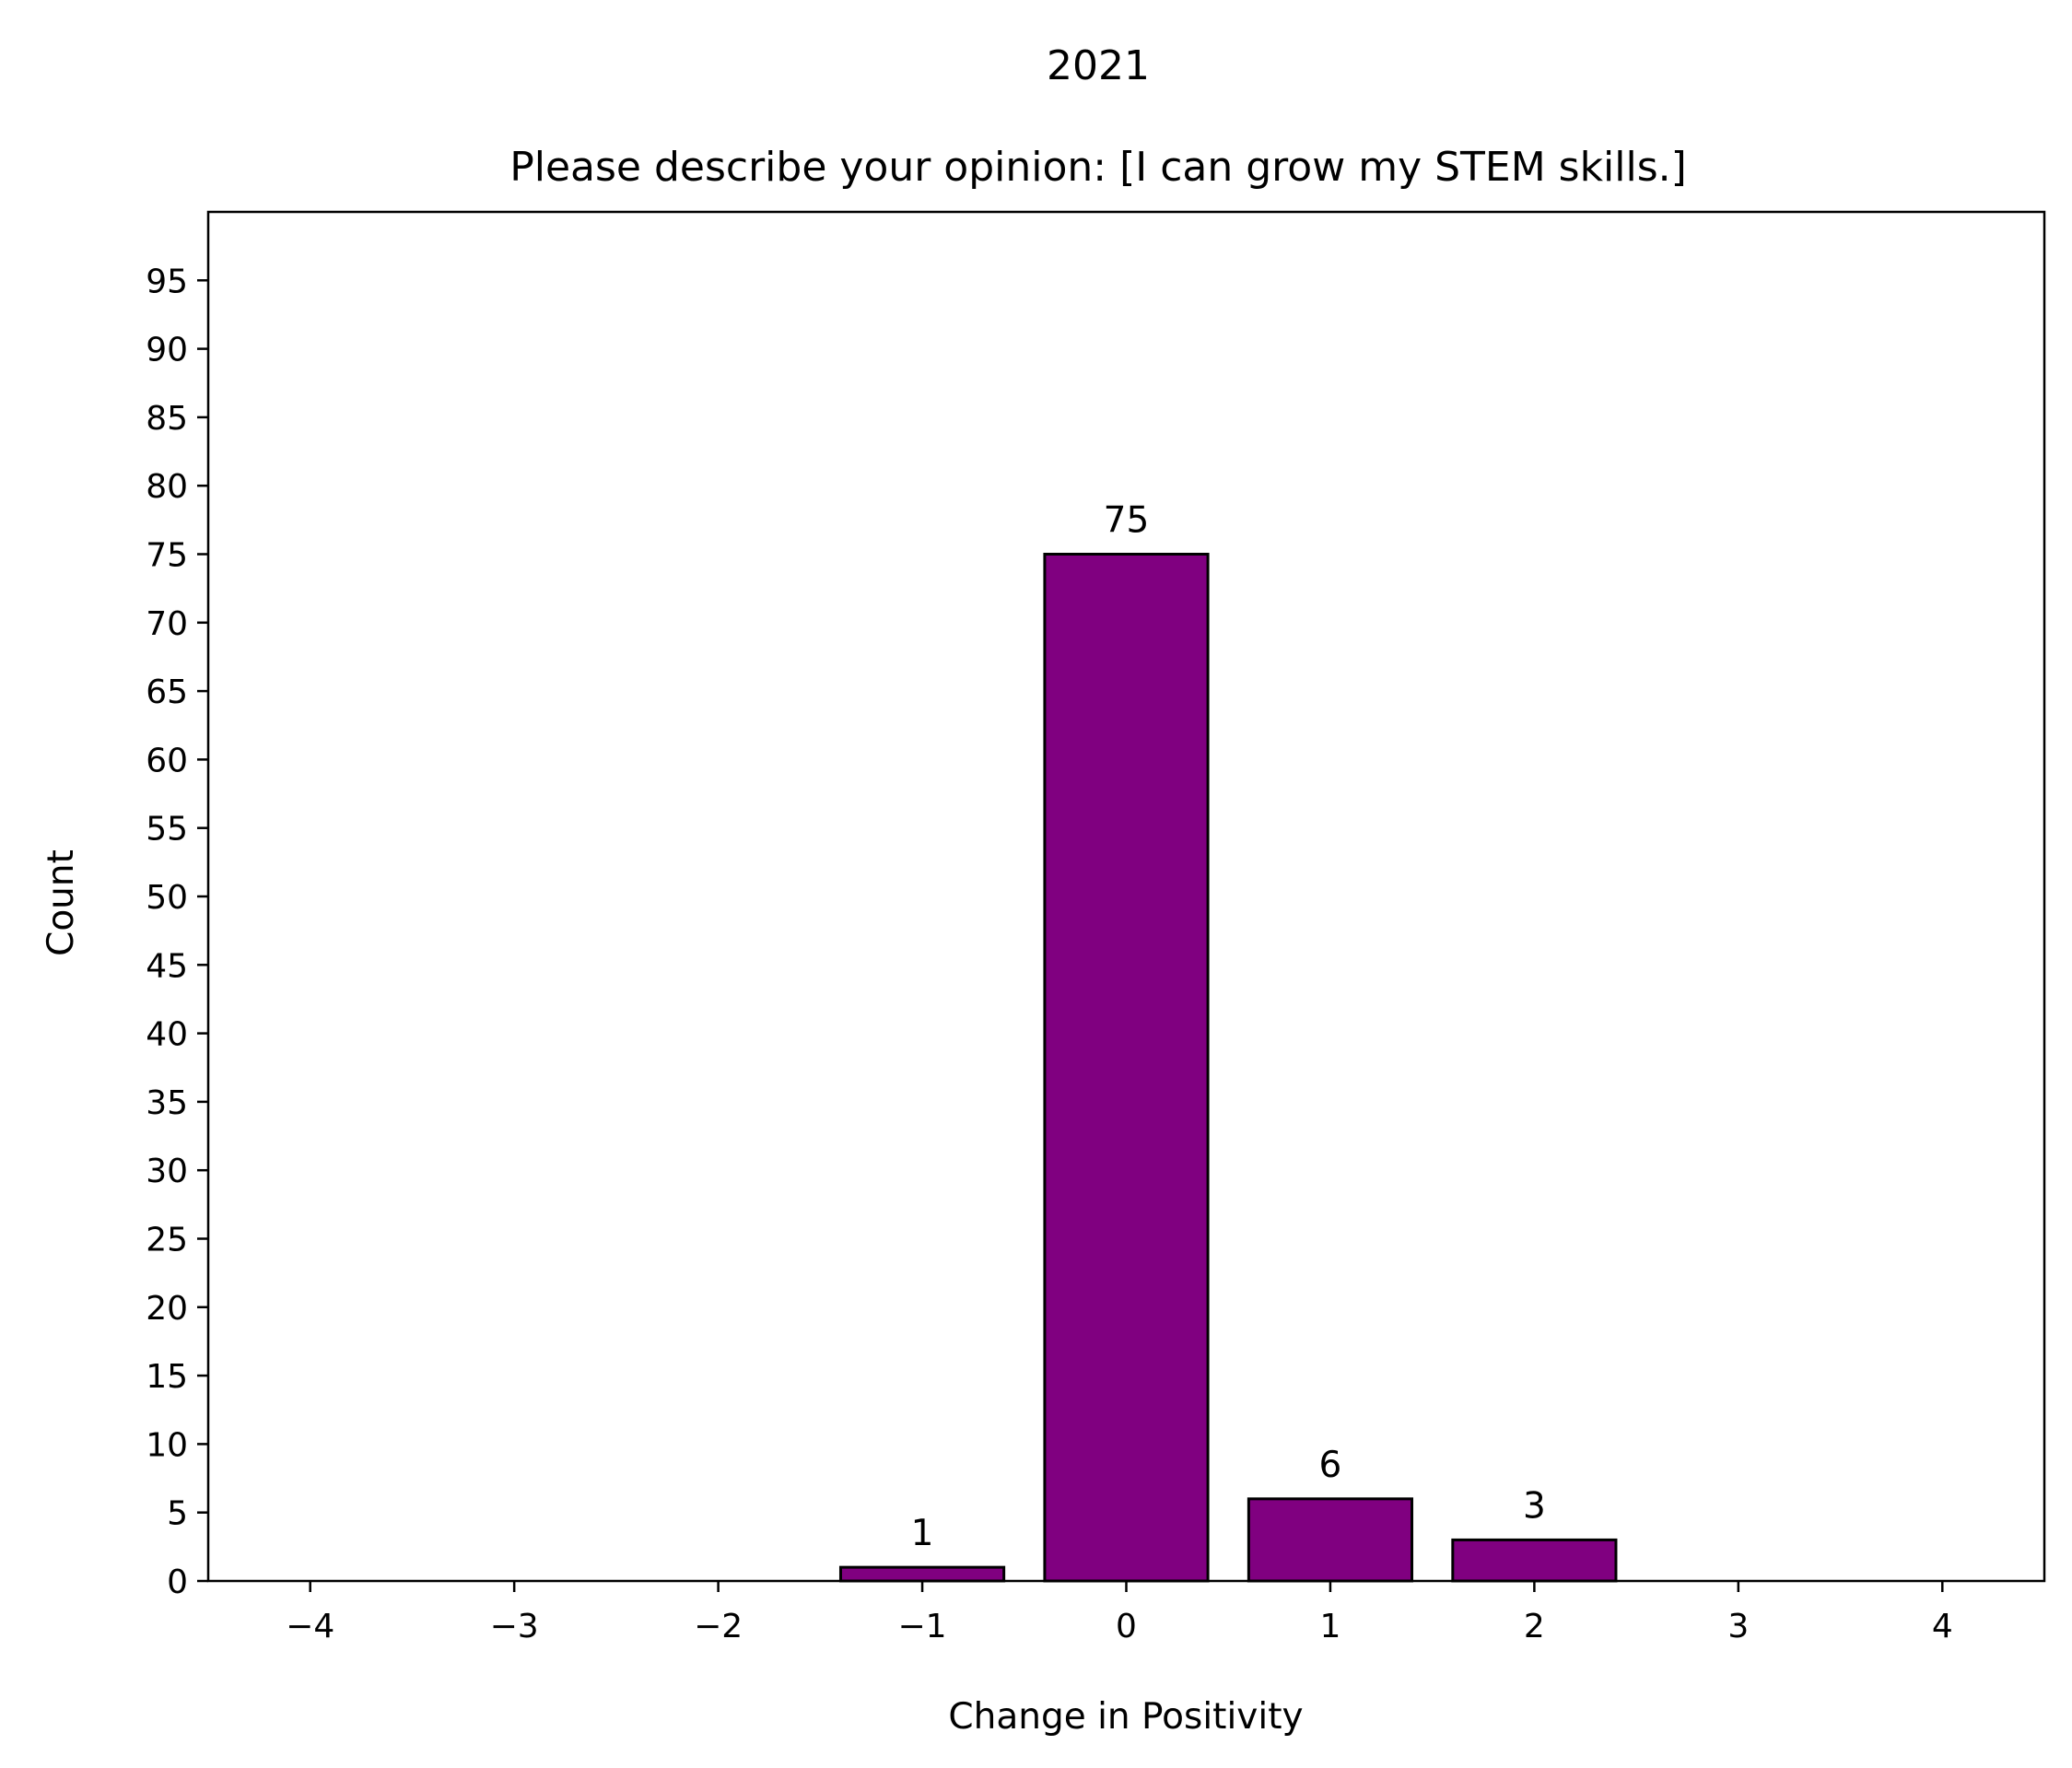 The height and width of the screenshot is (1768, 2072). Describe the element at coordinates (177, 1514) in the screenshot. I see `y-tick-label: 5` at that location.